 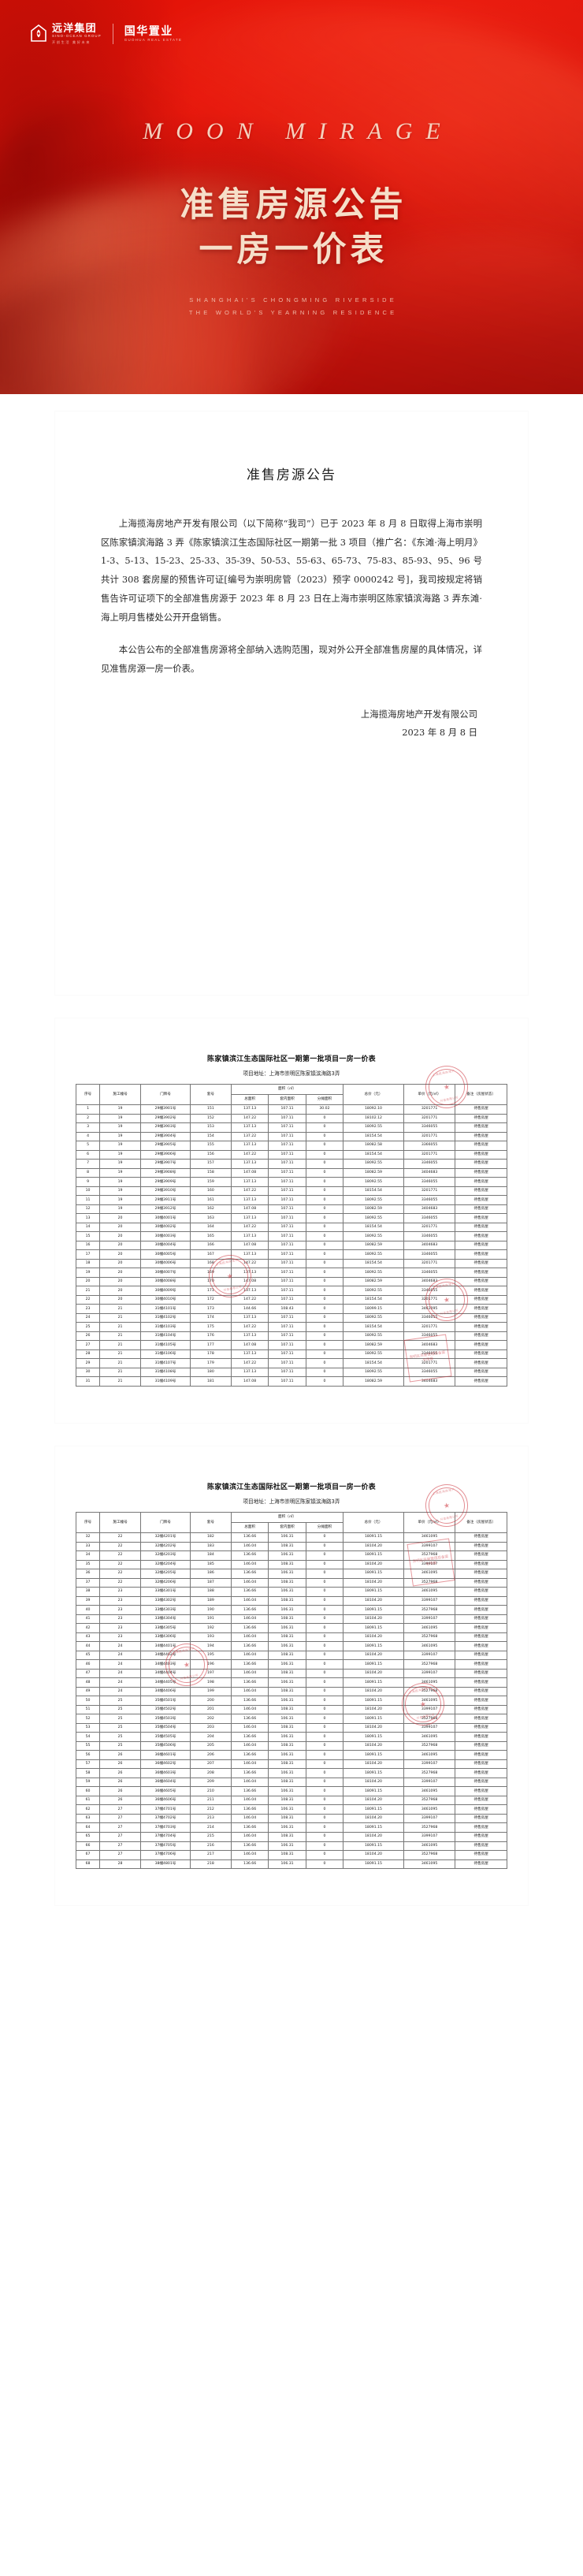 What do you see at coordinates (210, 1273) in the screenshot?
I see `table-cell: 169` at bounding box center [210, 1273].